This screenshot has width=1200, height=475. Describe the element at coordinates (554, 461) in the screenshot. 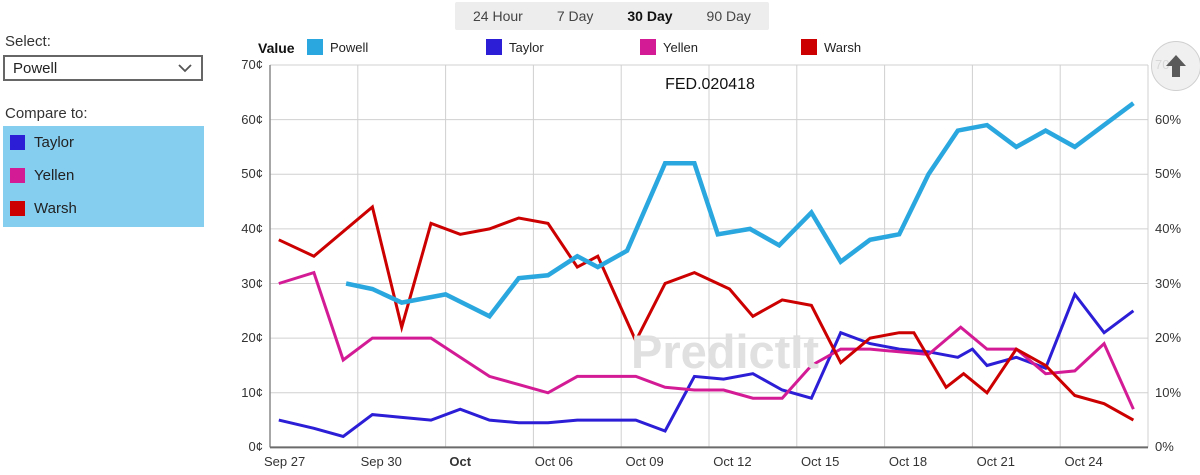

I see `x-axis-label-oct-06: Oct 06` at that location.